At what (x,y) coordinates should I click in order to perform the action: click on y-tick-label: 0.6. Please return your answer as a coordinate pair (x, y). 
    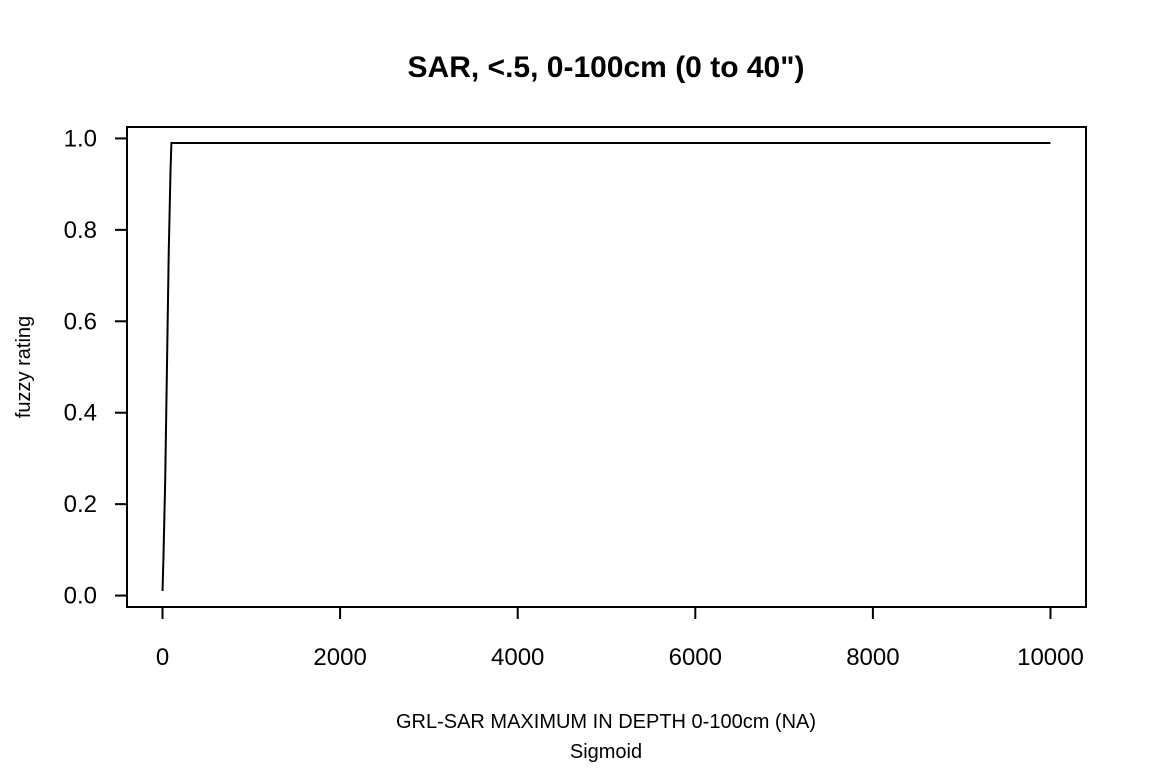
    Looking at the image, I should click on (80, 321).